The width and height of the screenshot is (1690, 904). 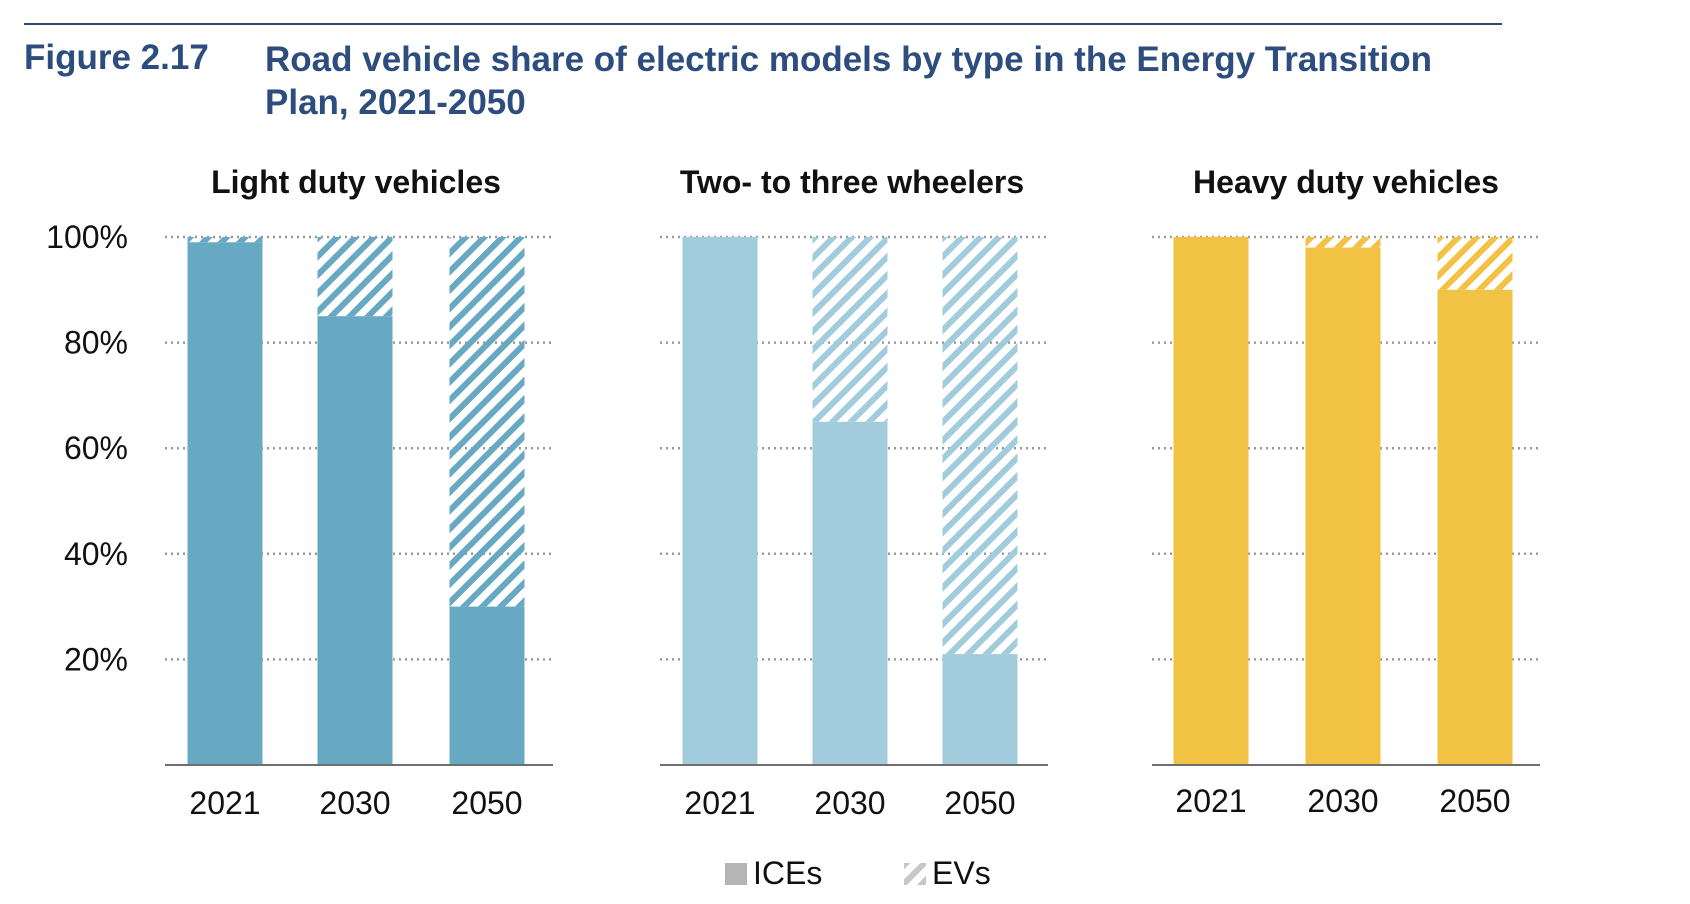 What do you see at coordinates (1474, 801) in the screenshot?
I see `x-tick-label-2-2: 2050` at bounding box center [1474, 801].